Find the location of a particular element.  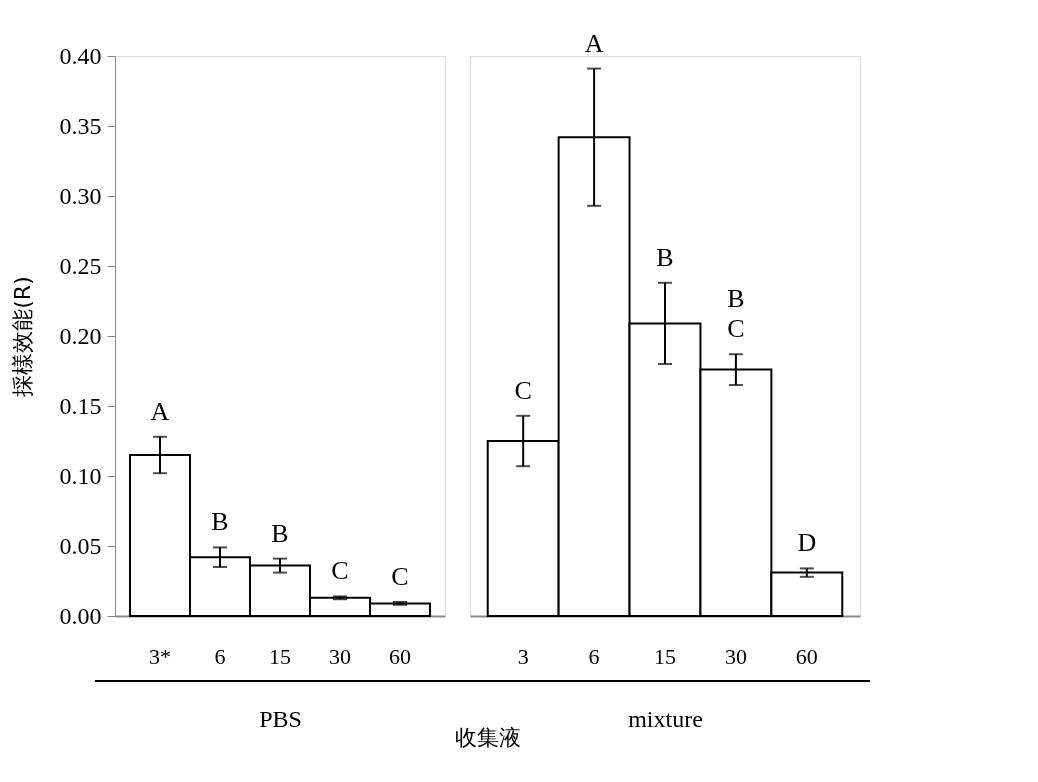

data-label: D is located at coordinates (807, 543).